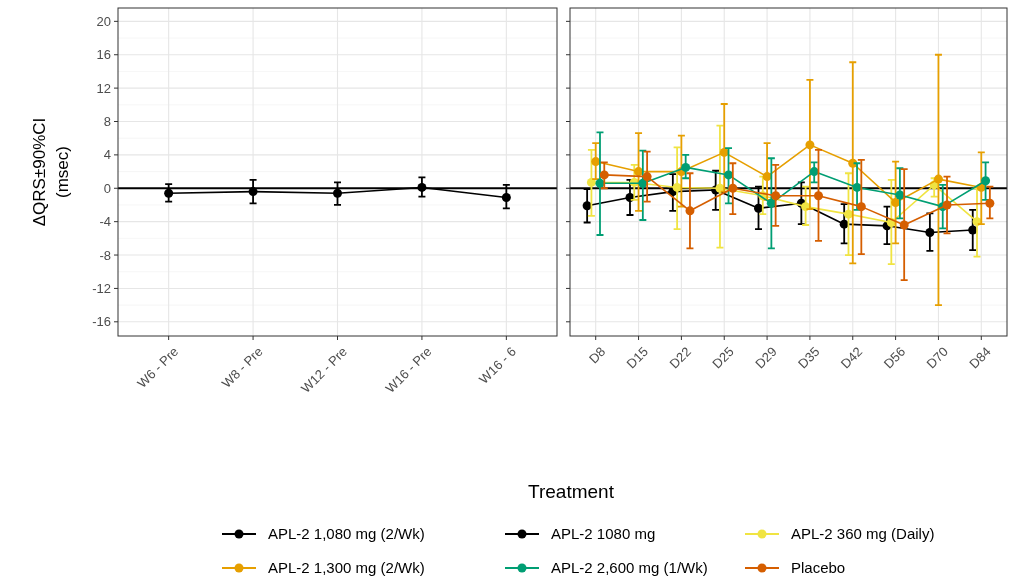 The height and width of the screenshot is (585, 1015). I want to click on x-tick-label: W6 - Pre, so click(158, 367).